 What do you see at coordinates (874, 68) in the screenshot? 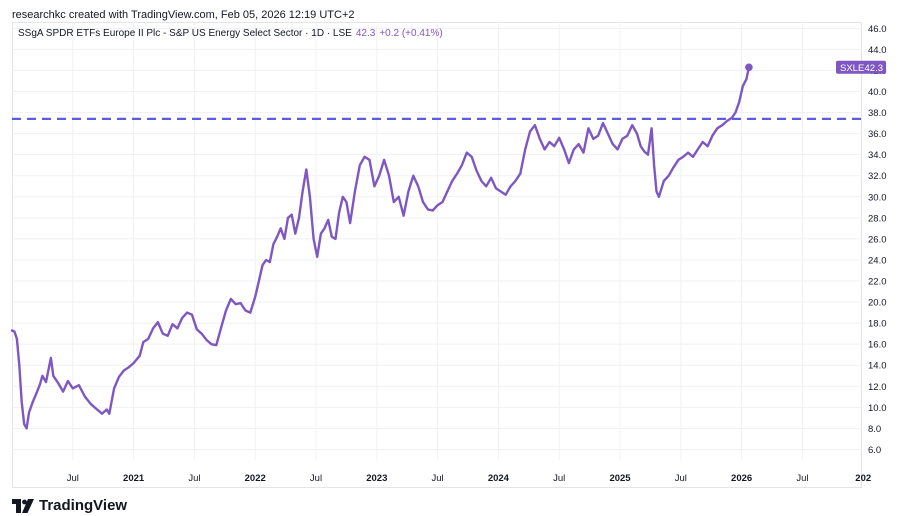
I see `badge-last-price: 42.3` at bounding box center [874, 68].